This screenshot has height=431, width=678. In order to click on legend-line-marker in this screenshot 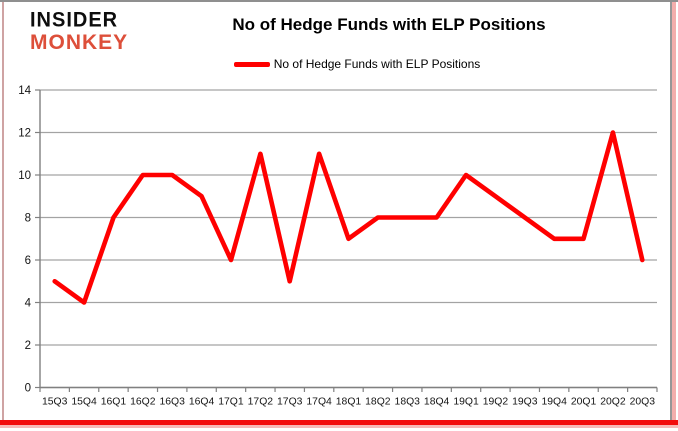, I will do `click(251, 64)`.